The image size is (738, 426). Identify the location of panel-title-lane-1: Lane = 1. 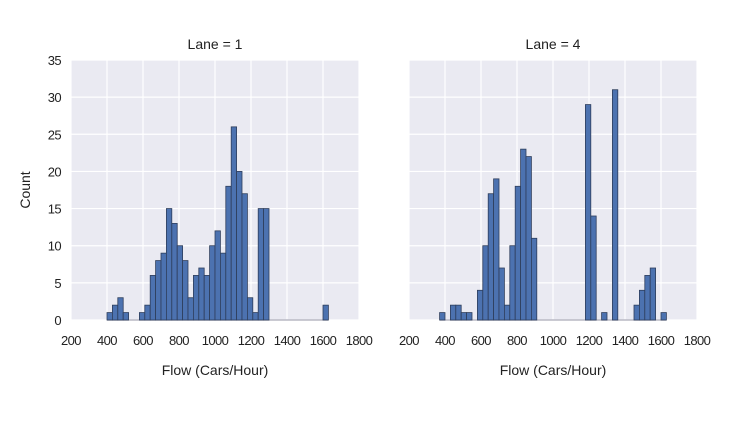
(215, 44).